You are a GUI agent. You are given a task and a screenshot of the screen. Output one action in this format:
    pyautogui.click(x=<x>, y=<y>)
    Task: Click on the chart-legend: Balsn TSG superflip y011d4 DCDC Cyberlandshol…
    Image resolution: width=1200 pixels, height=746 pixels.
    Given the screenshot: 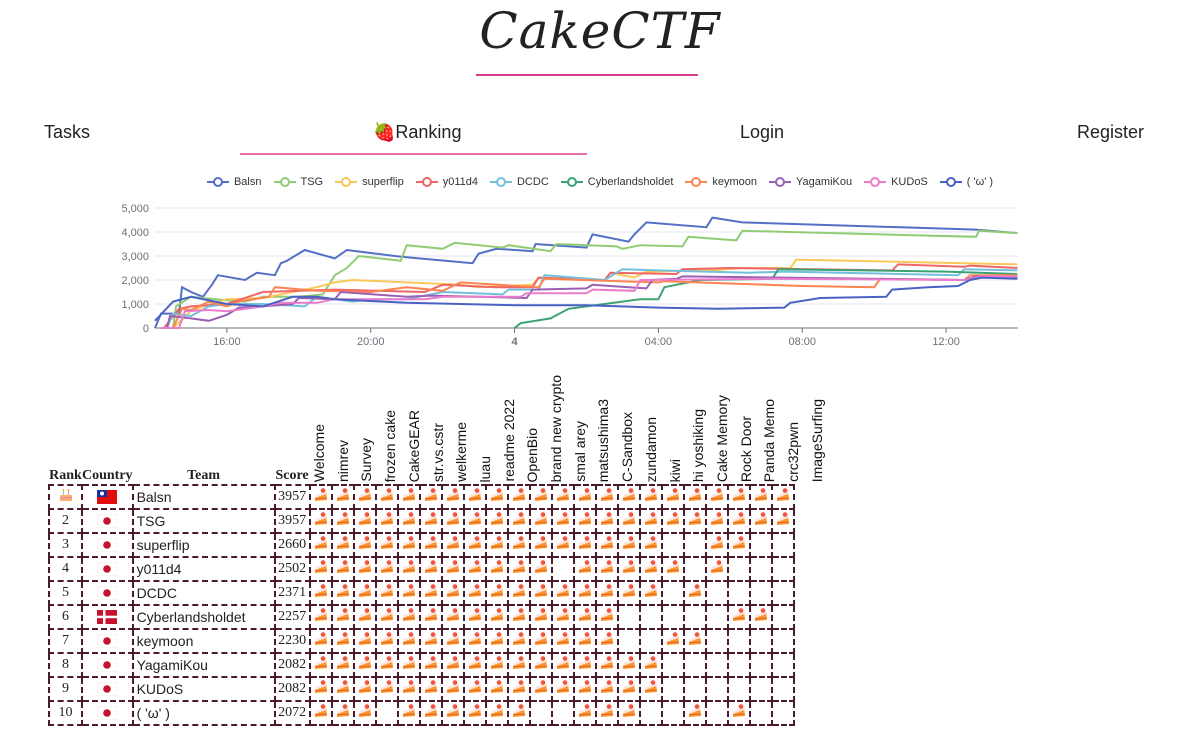 What is the action you would take?
    pyautogui.click(x=600, y=182)
    